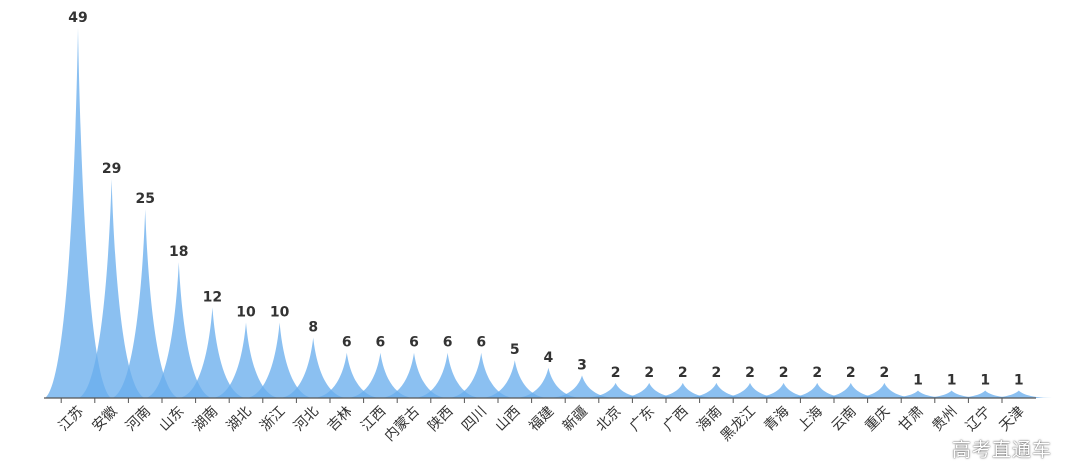 The width and height of the screenshot is (1080, 476). I want to click on data-label-19: 2, so click(717, 373).